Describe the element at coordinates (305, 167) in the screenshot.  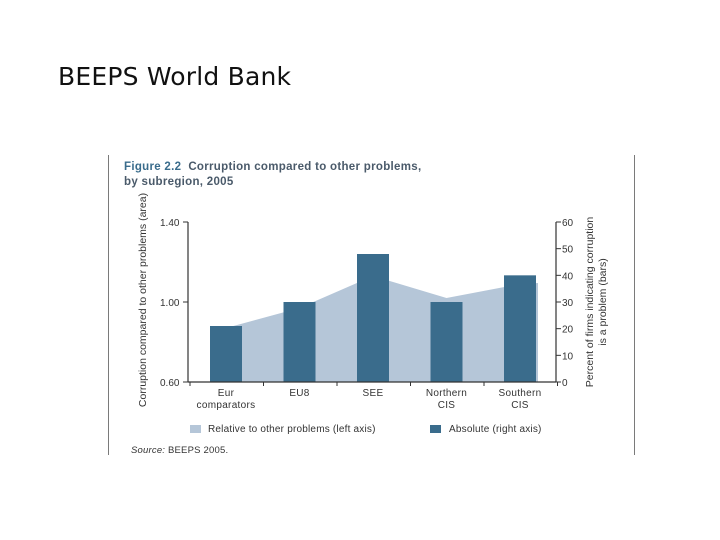
I see `figure-title-line1: Corruption compared to other problems,` at that location.